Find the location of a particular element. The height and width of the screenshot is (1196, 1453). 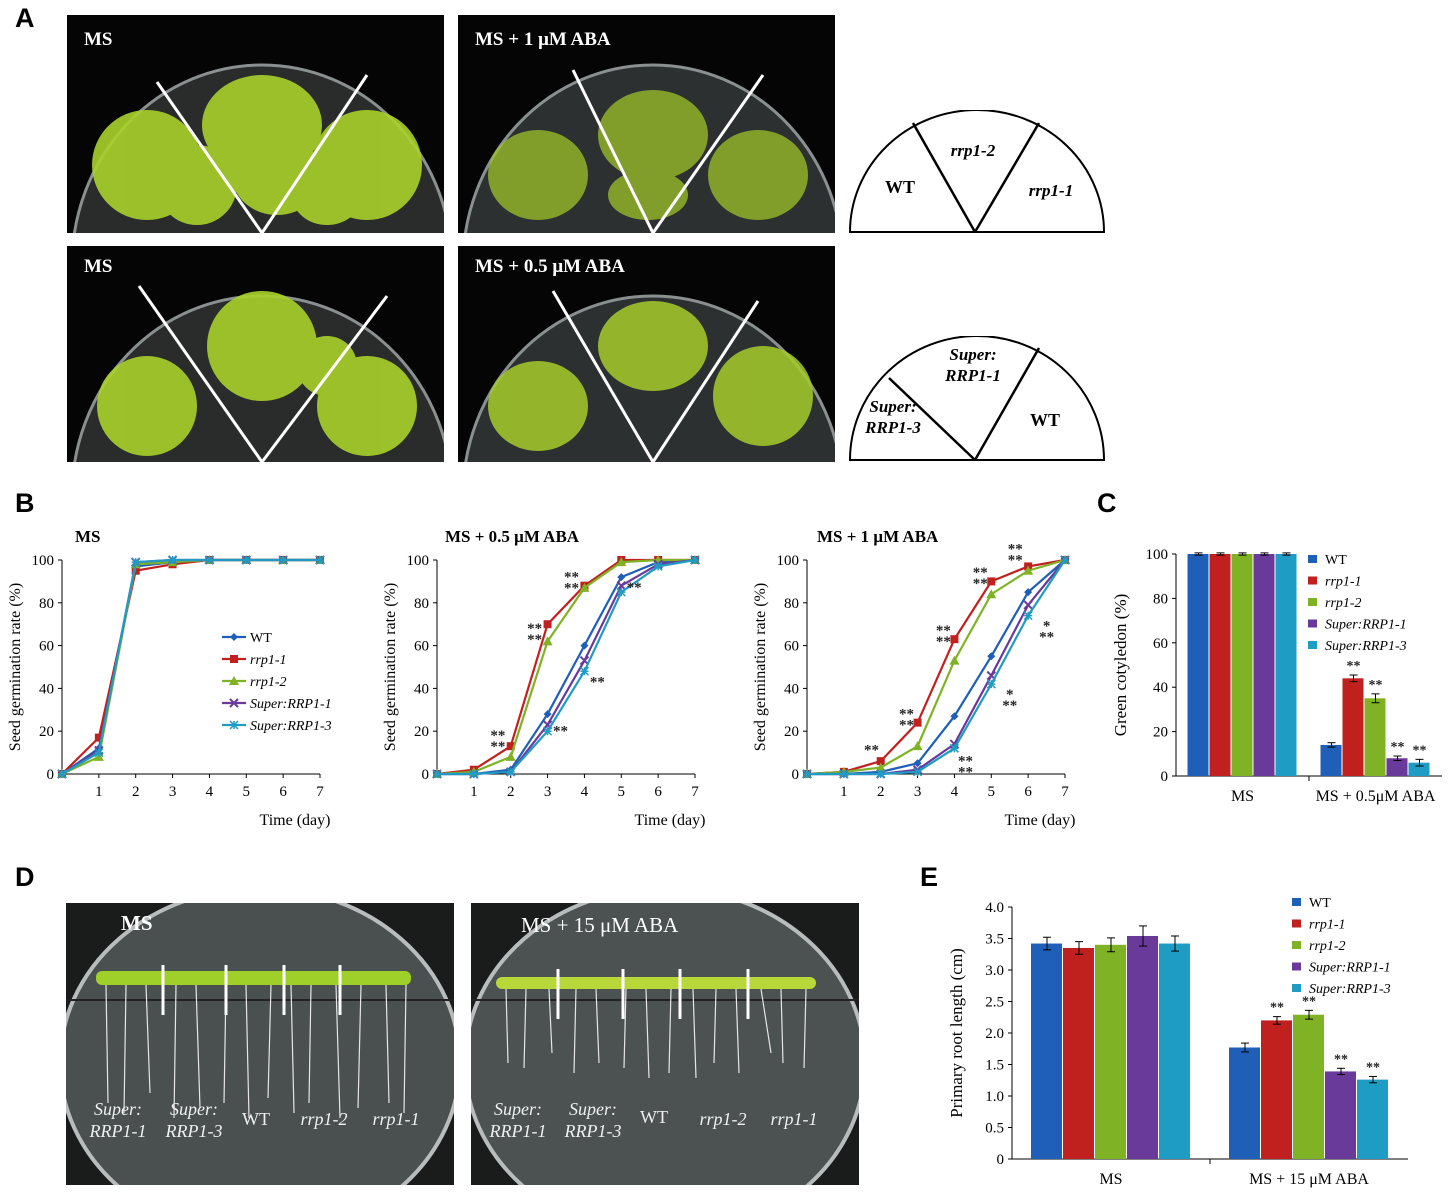

photo-label: MS + 15 μM ABA is located at coordinates (600, 925).